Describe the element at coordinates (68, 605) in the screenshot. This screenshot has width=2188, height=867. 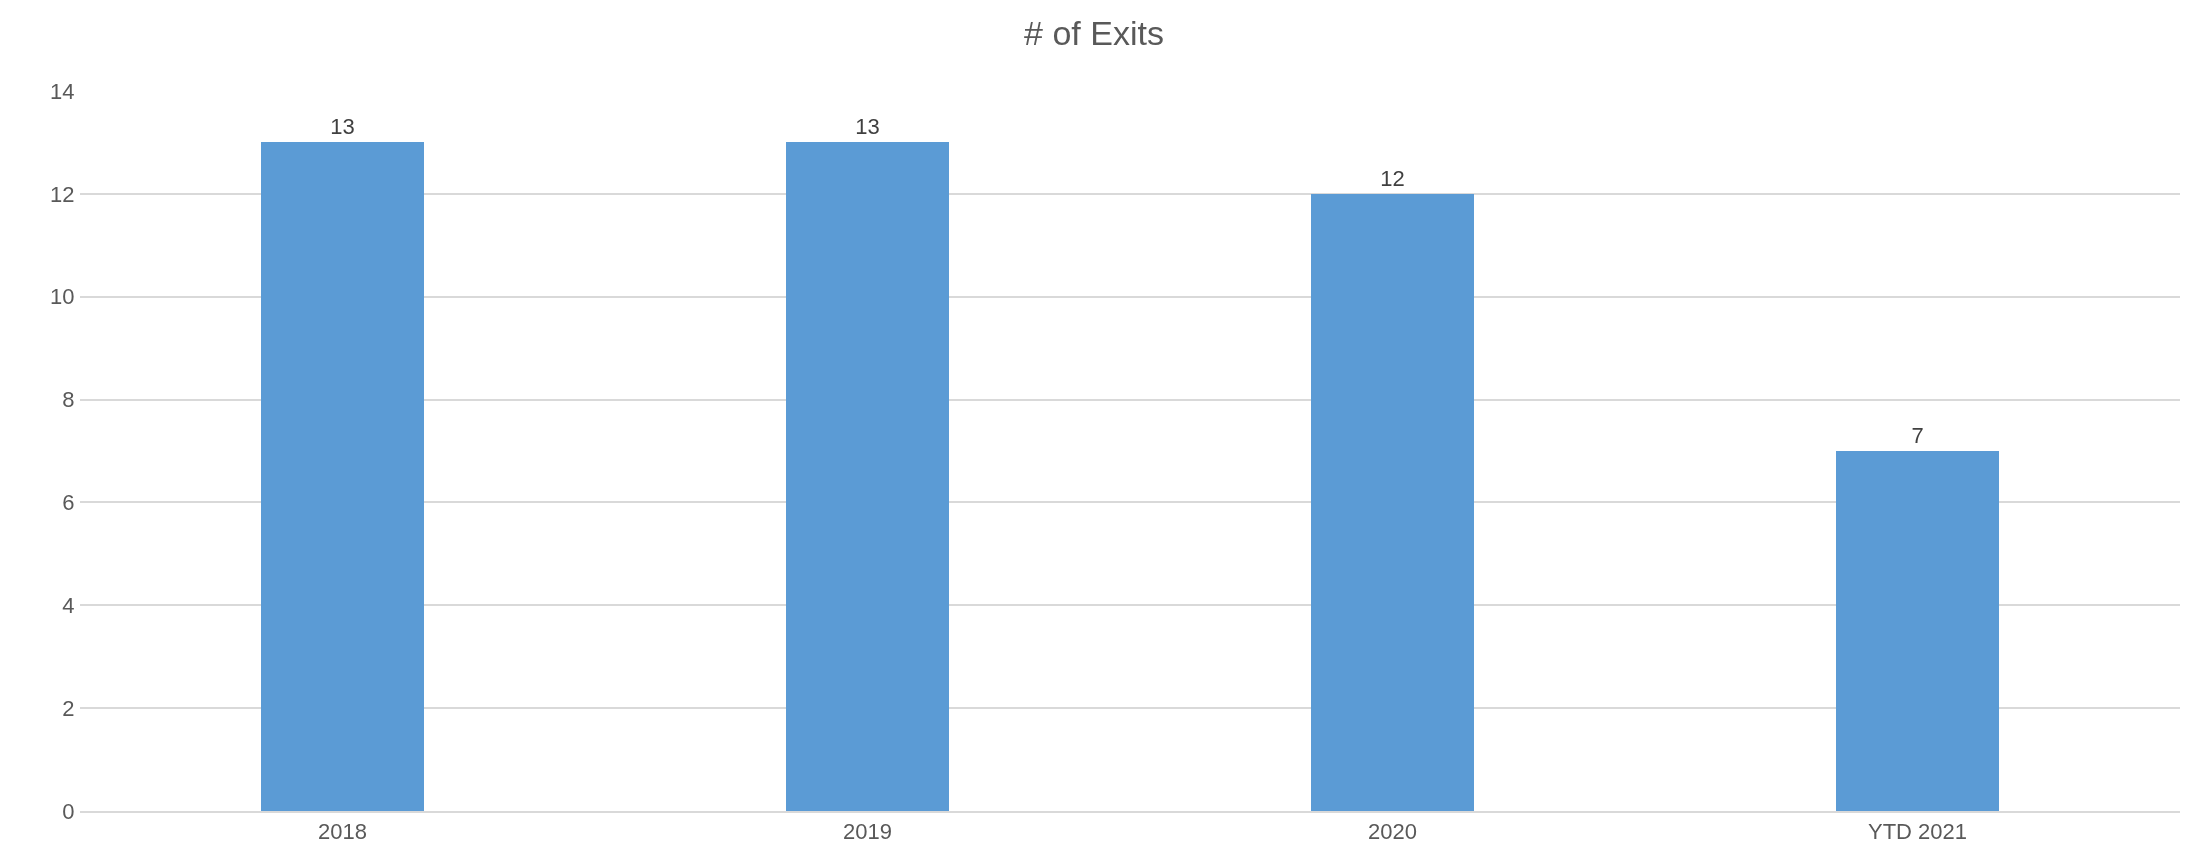
I see `y-tick-label: 4` at that location.